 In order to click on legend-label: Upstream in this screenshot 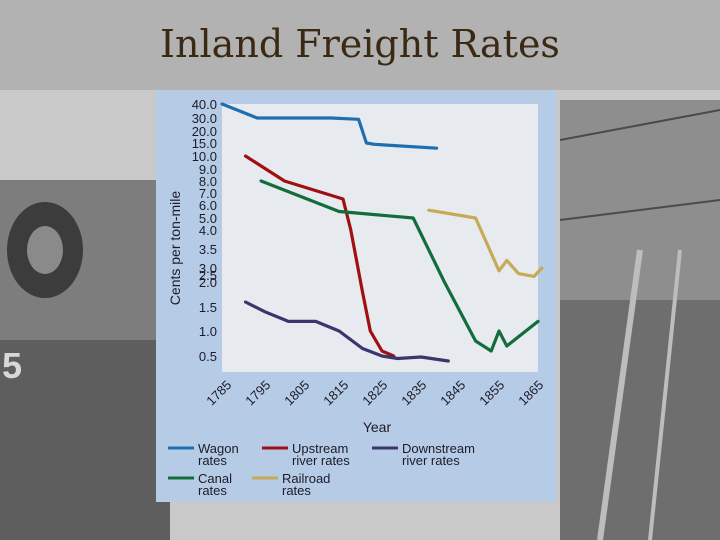, I will do `click(320, 448)`.